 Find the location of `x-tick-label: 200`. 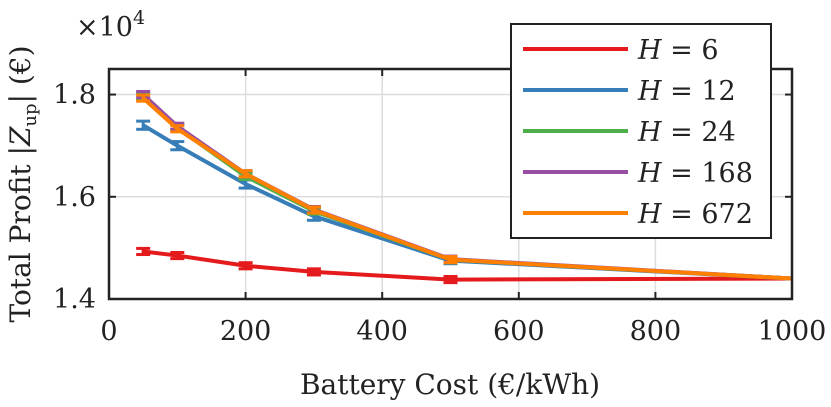

x-tick-label: 200 is located at coordinates (246, 331).